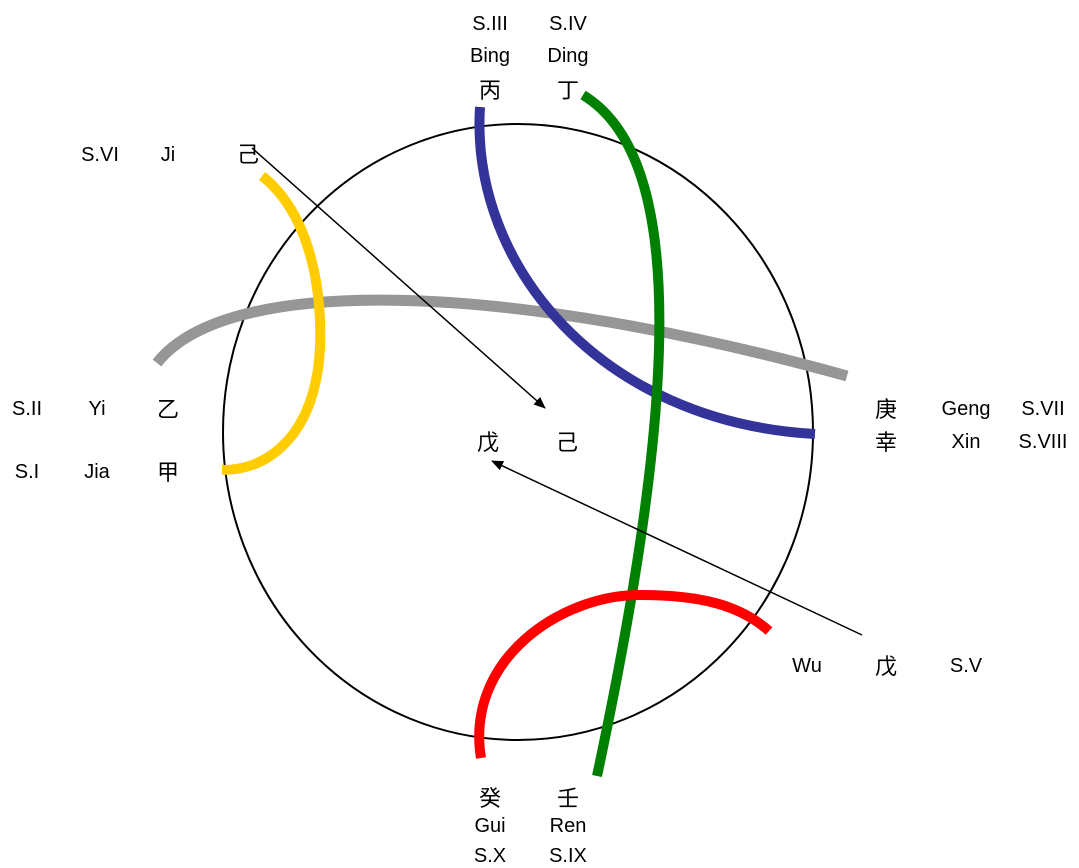 The image size is (1079, 868). I want to click on stem-geng-char: 庚, so click(886, 410).